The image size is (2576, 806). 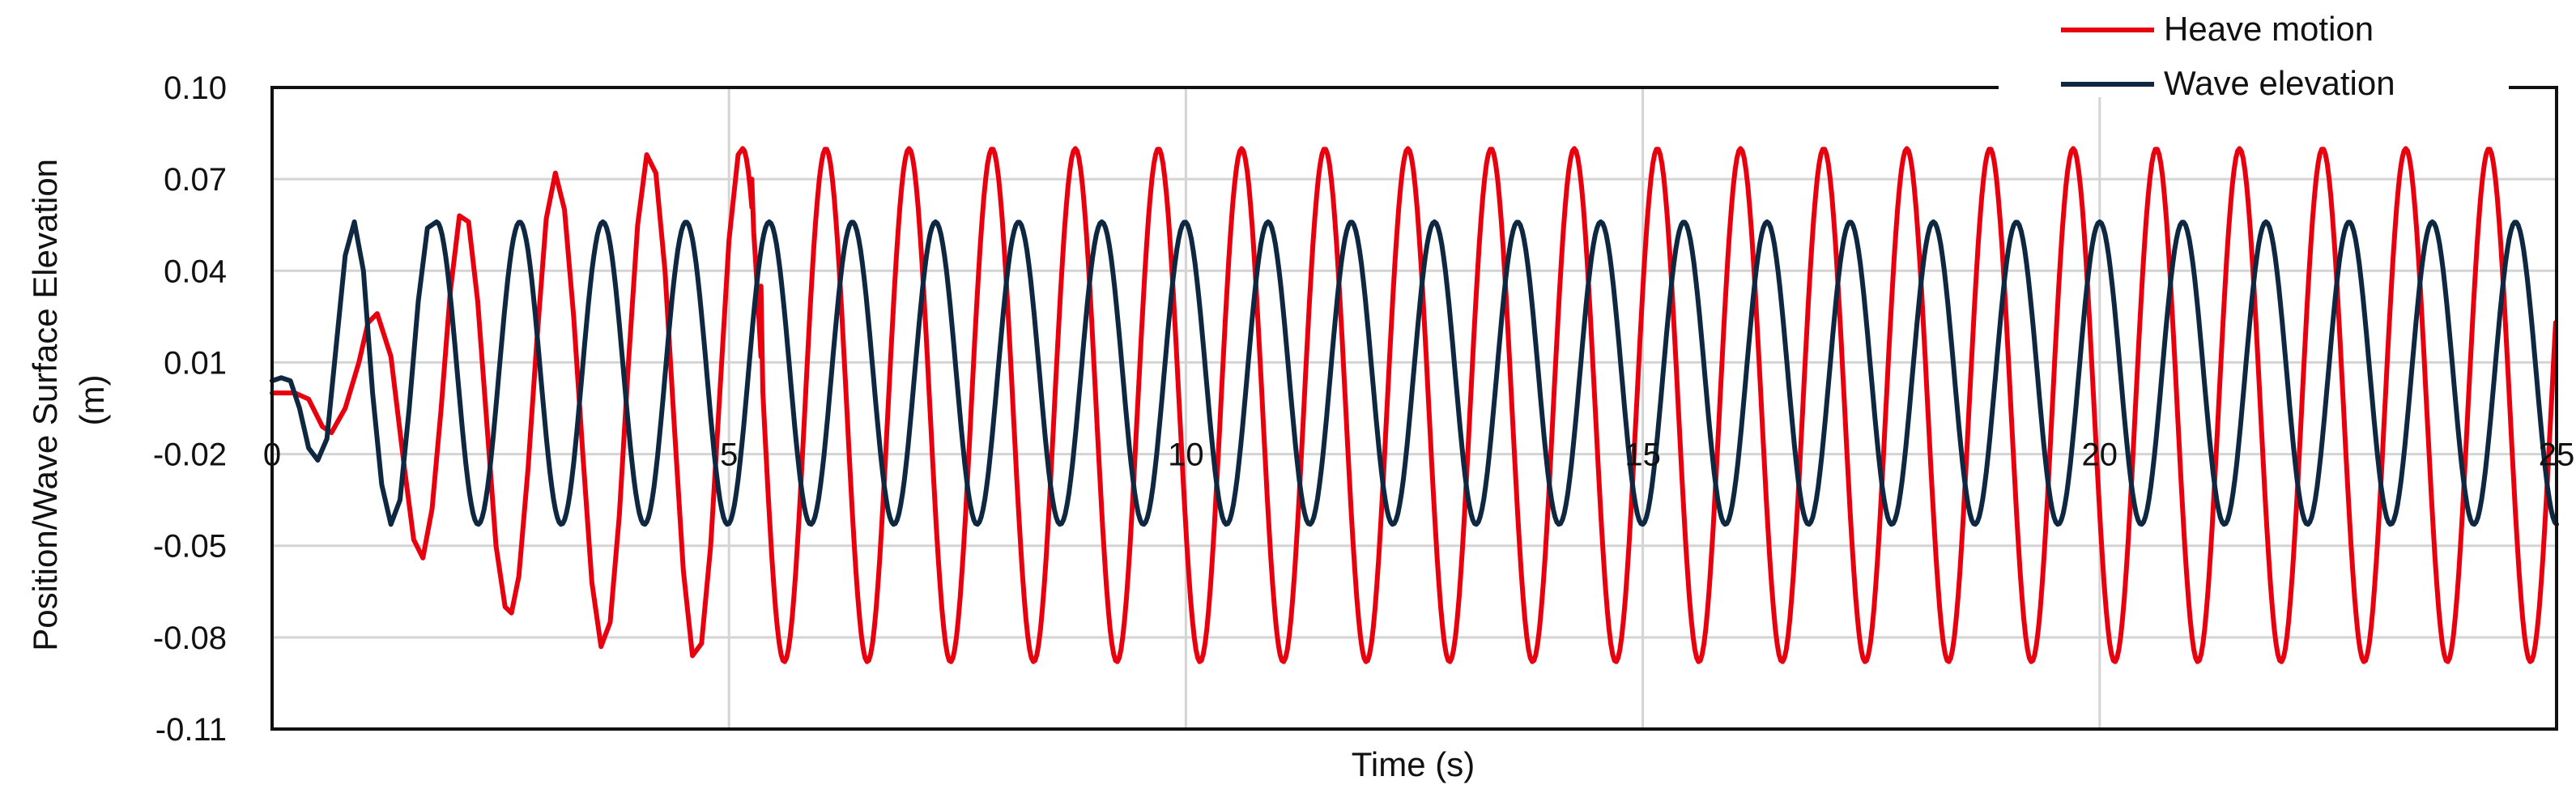 What do you see at coordinates (2557, 455) in the screenshot?
I see `x-tick-label: 25` at bounding box center [2557, 455].